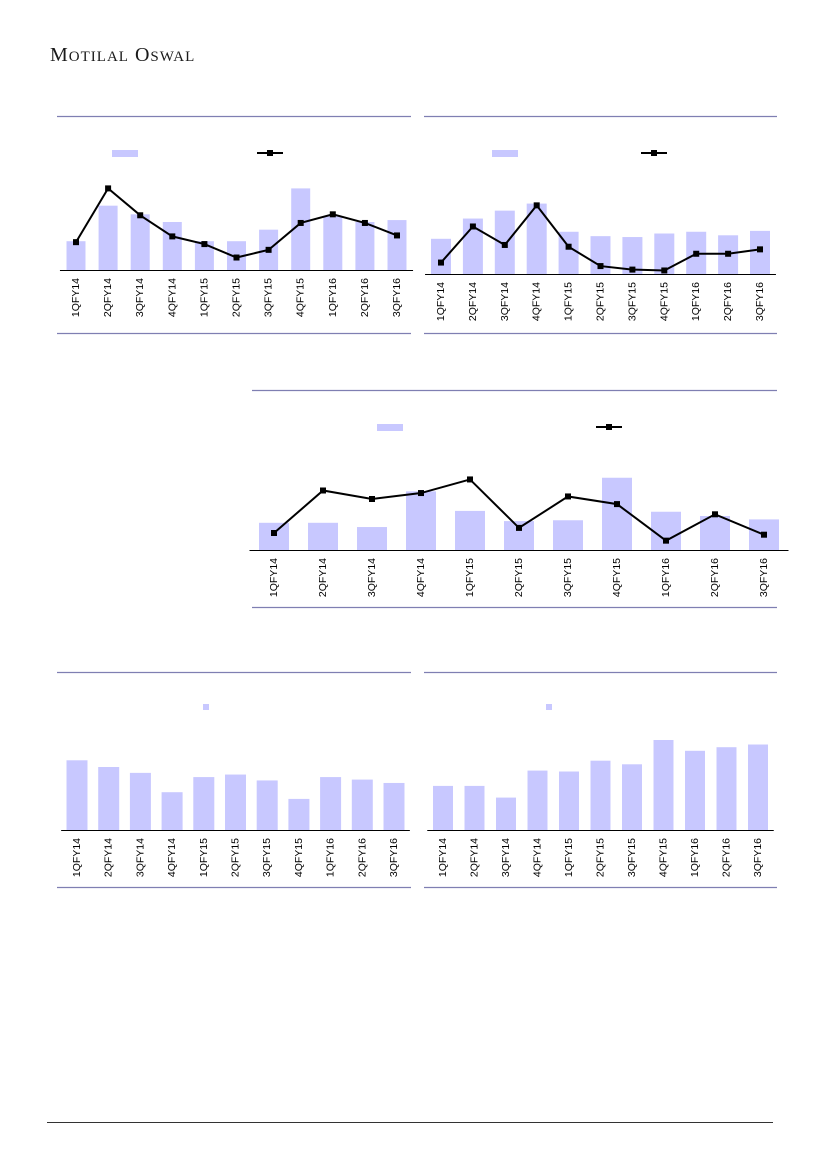 Image resolution: width=827 pixels, height=1169 pixels. Describe the element at coordinates (519, 577) in the screenshot. I see `x-tick-label: 2QFY15` at that location.